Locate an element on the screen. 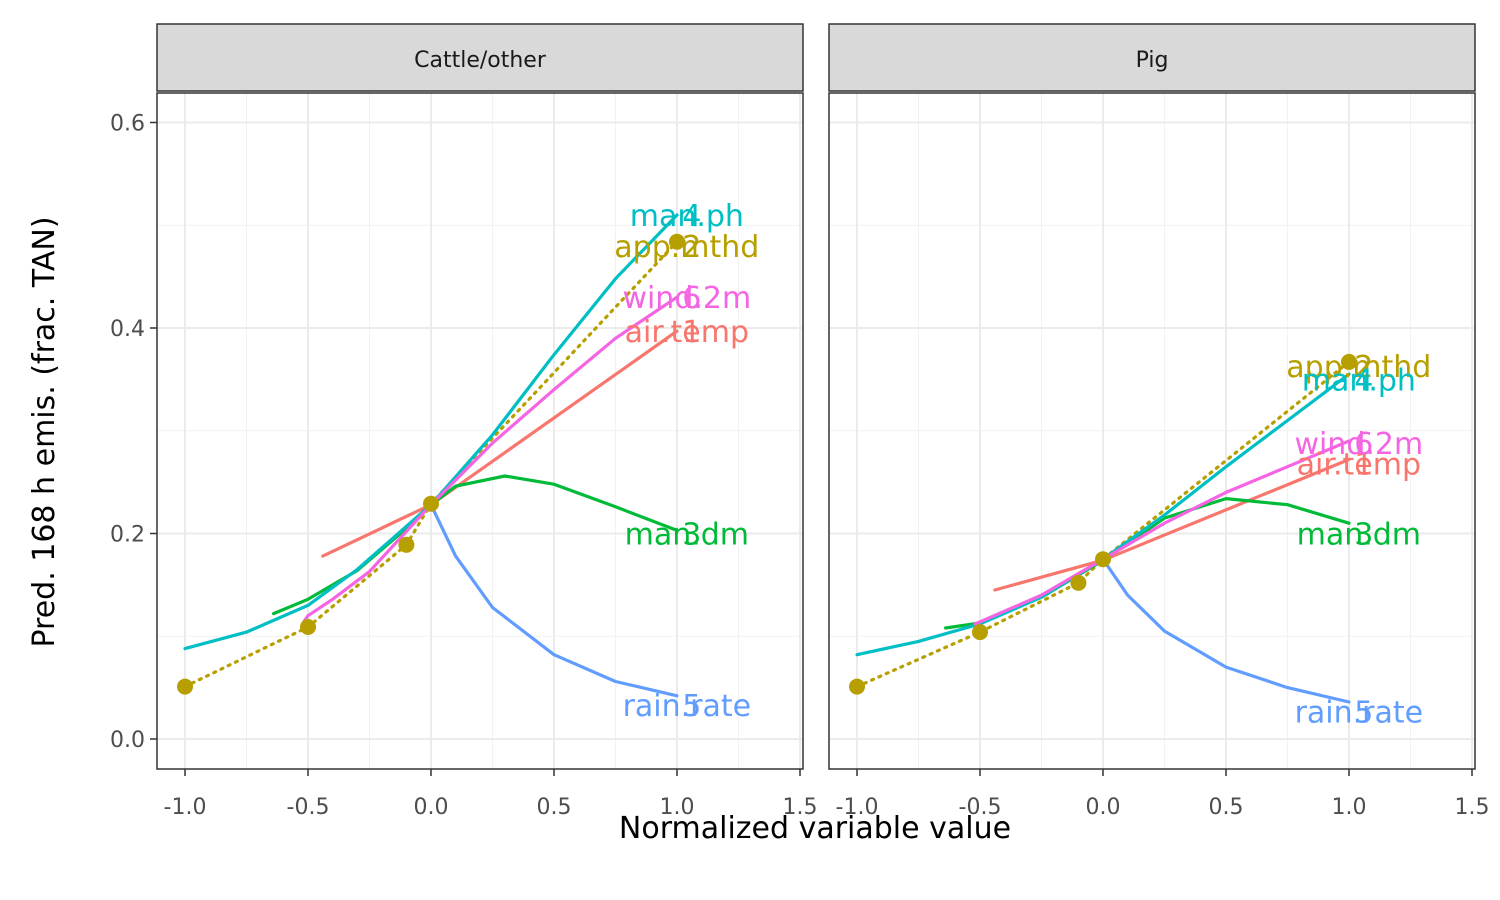 The height and width of the screenshot is (900, 1500). series-line-app-mthd is located at coordinates (1103, 524).